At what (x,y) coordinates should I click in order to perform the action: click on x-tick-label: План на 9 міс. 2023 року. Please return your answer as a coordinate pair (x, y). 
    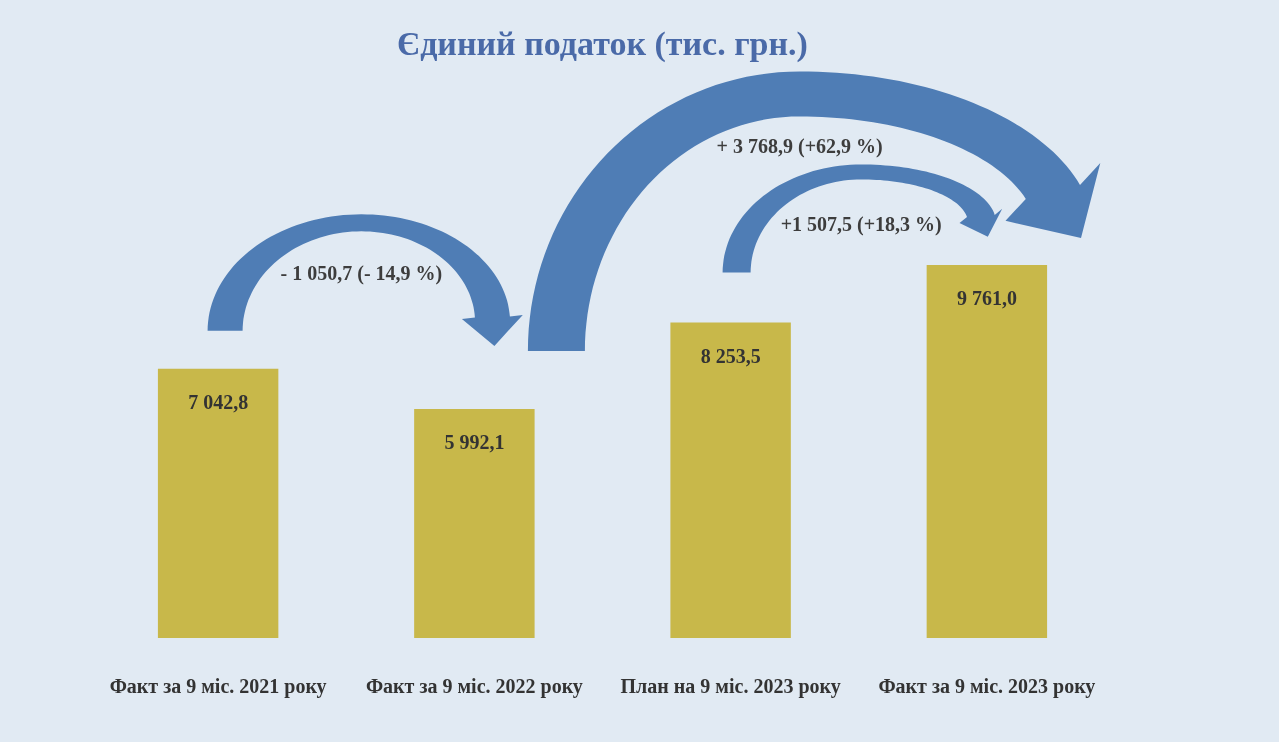
    Looking at the image, I should click on (730, 687).